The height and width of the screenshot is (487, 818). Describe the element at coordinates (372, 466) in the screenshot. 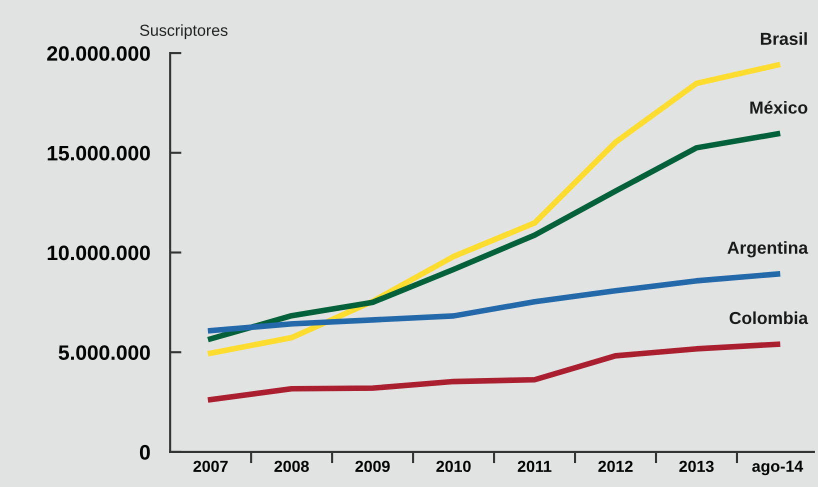

I see `x-tick-label: 2009` at that location.